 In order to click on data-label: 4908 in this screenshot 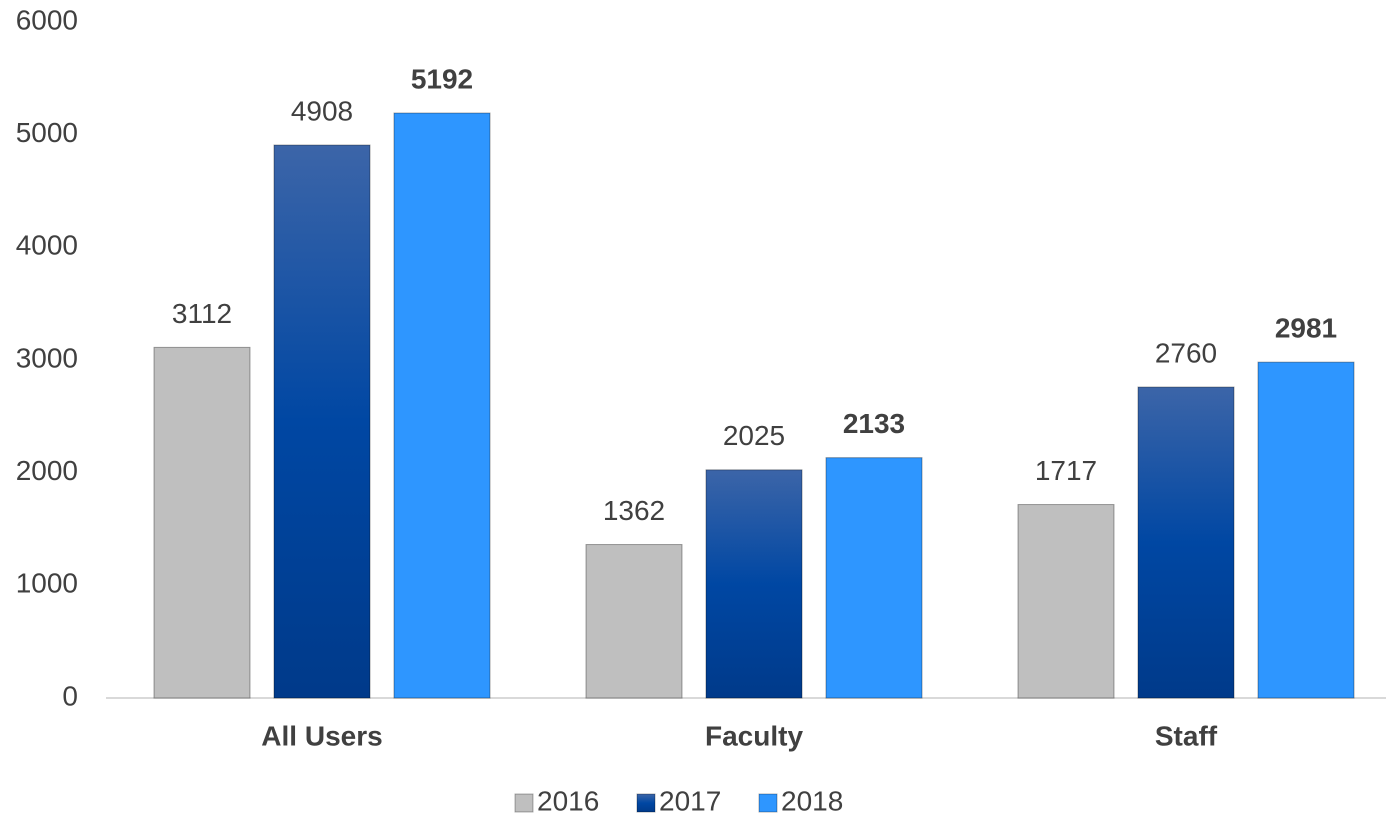, I will do `click(322, 110)`.